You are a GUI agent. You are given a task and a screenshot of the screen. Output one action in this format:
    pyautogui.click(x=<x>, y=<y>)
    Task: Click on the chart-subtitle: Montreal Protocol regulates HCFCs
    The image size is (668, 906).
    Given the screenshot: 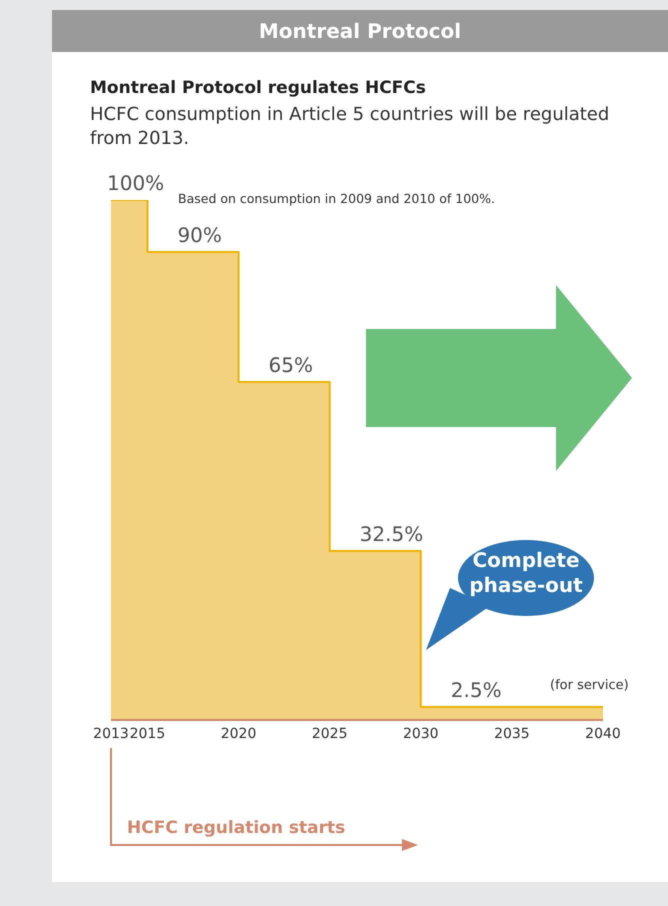 What is the action you would take?
    pyautogui.click(x=258, y=88)
    